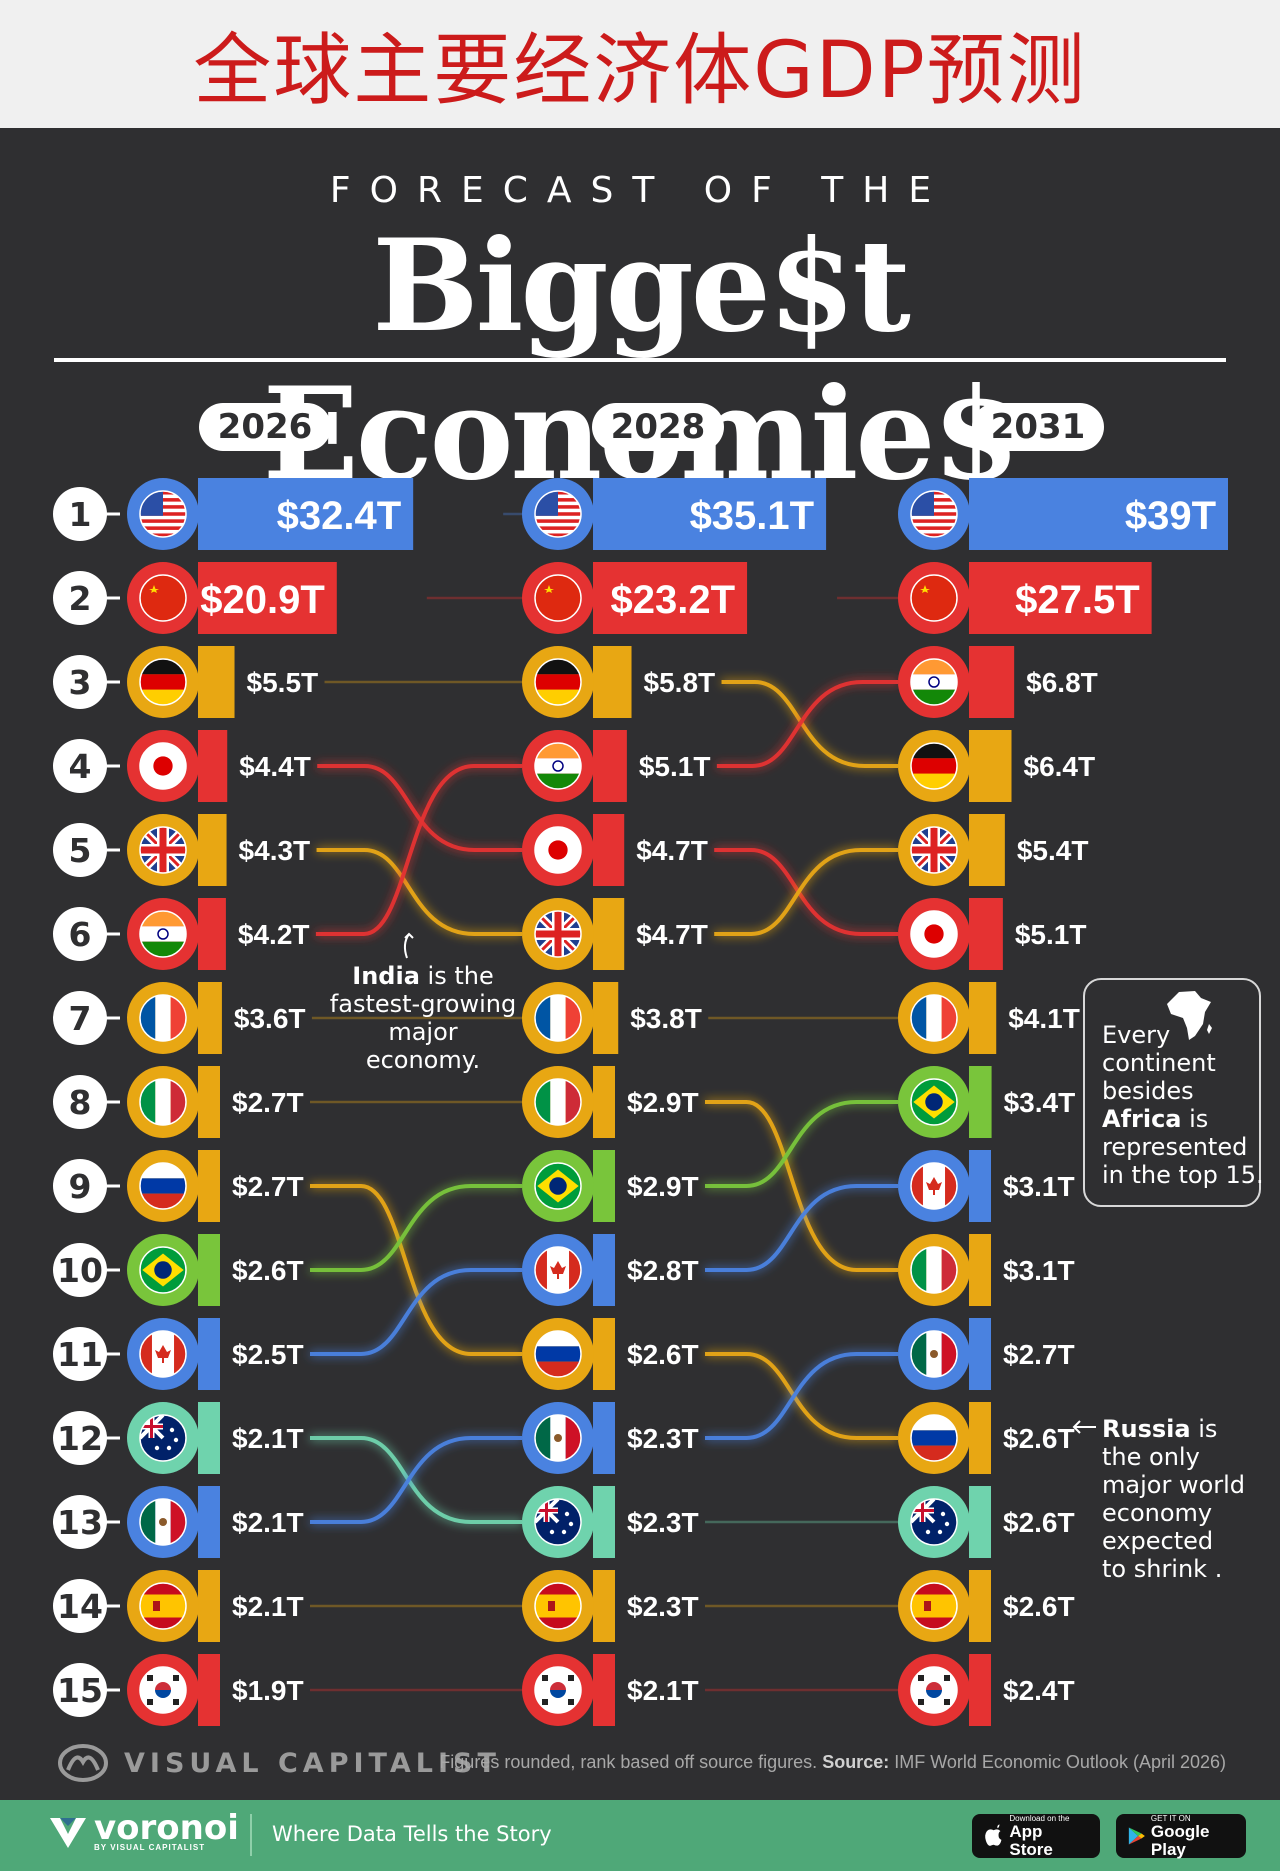  Describe the element at coordinates (1148, 1091) in the screenshot. I see `africa-annotation-line3: besides` at that location.